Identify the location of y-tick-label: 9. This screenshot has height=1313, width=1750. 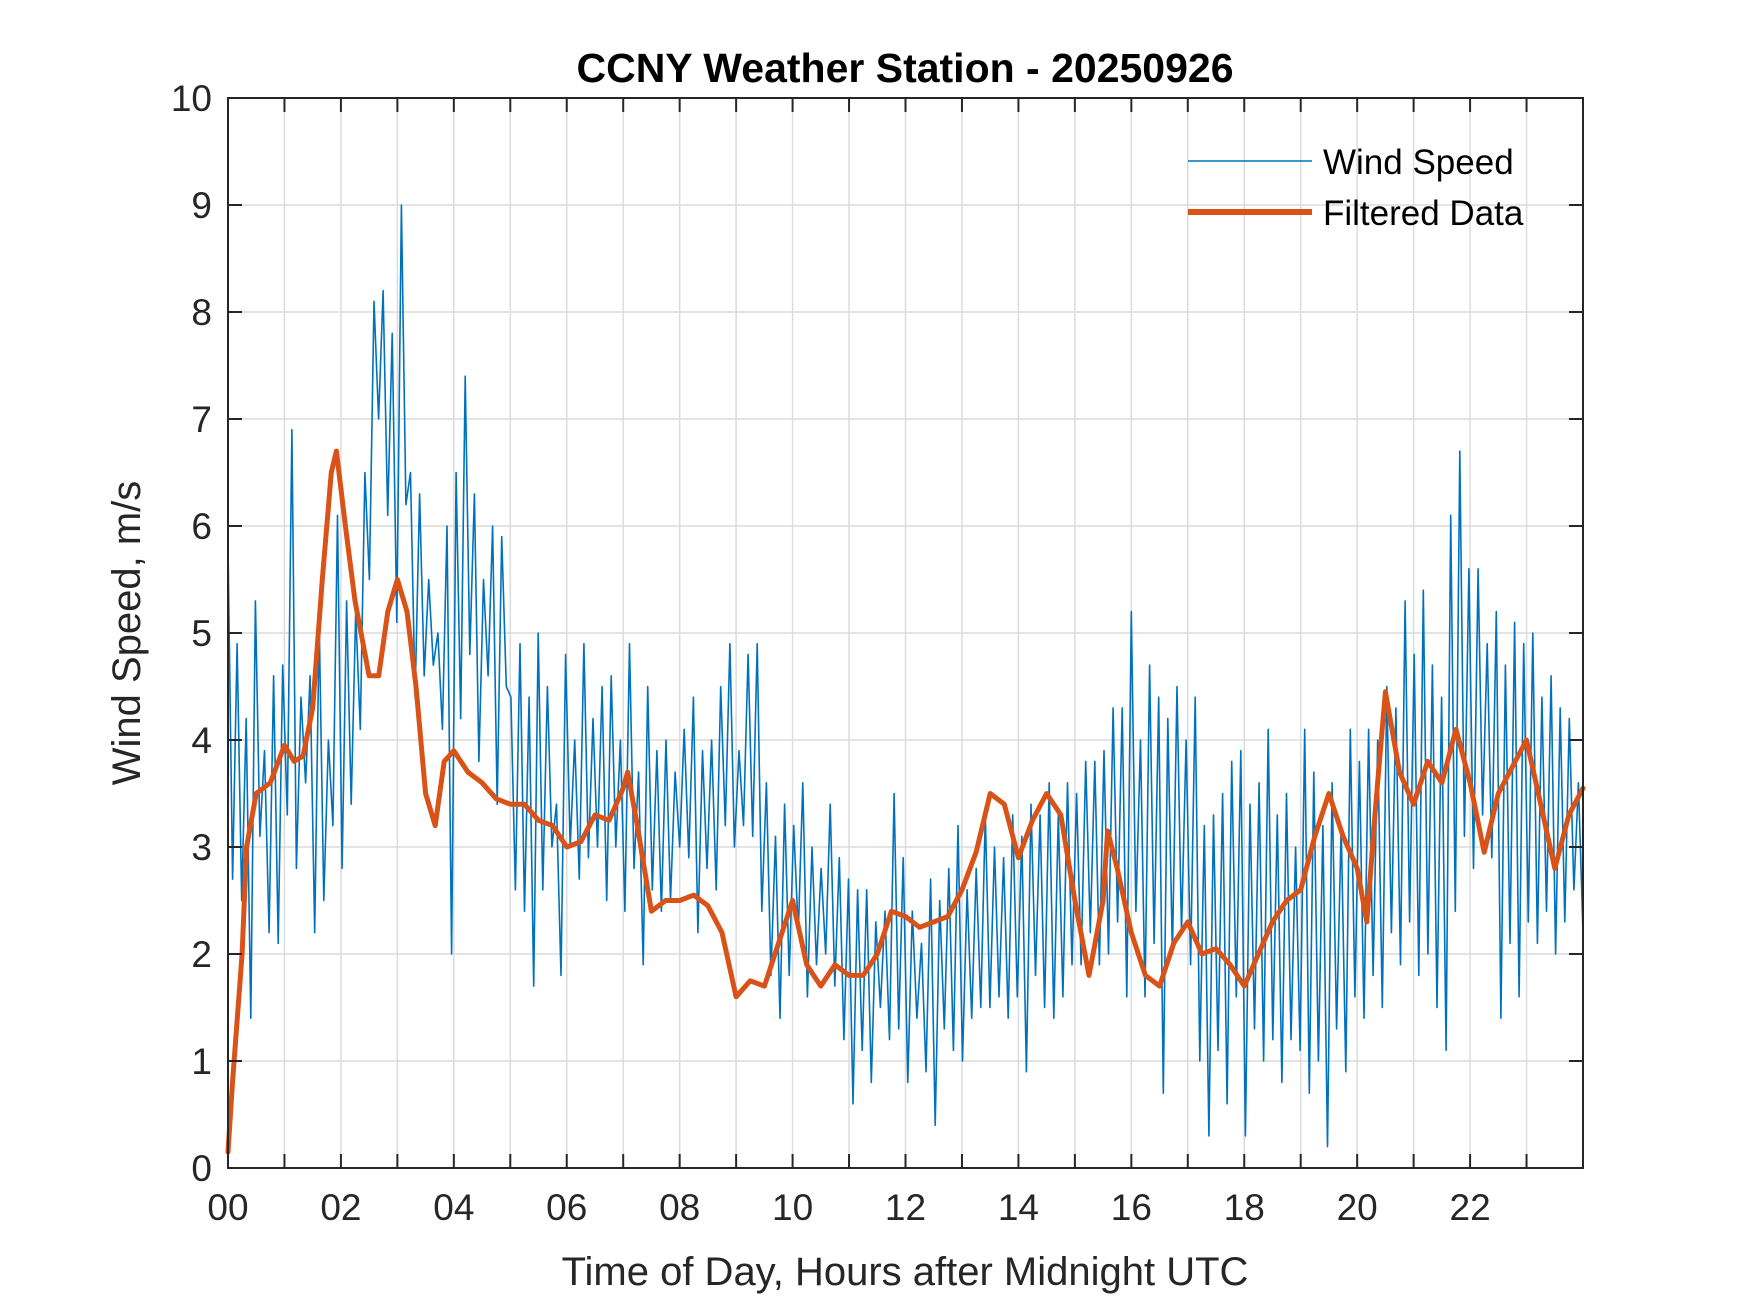
(201, 205).